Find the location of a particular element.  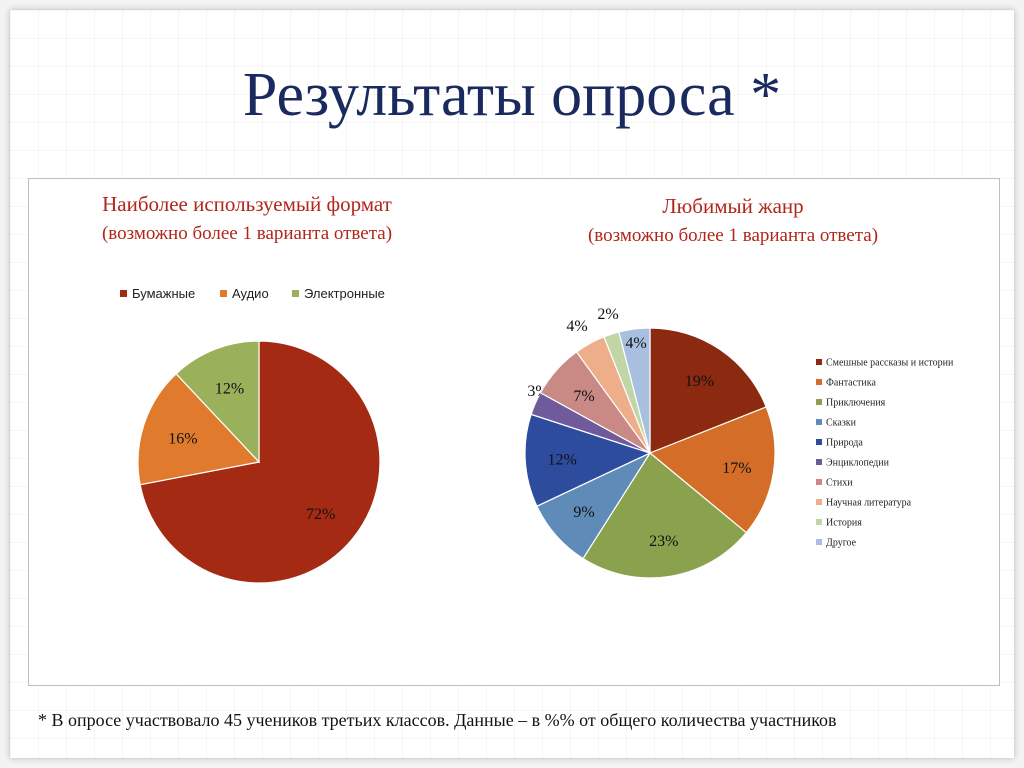

format-legend: Бумажные Аудио Электронные is located at coordinates (252, 293).